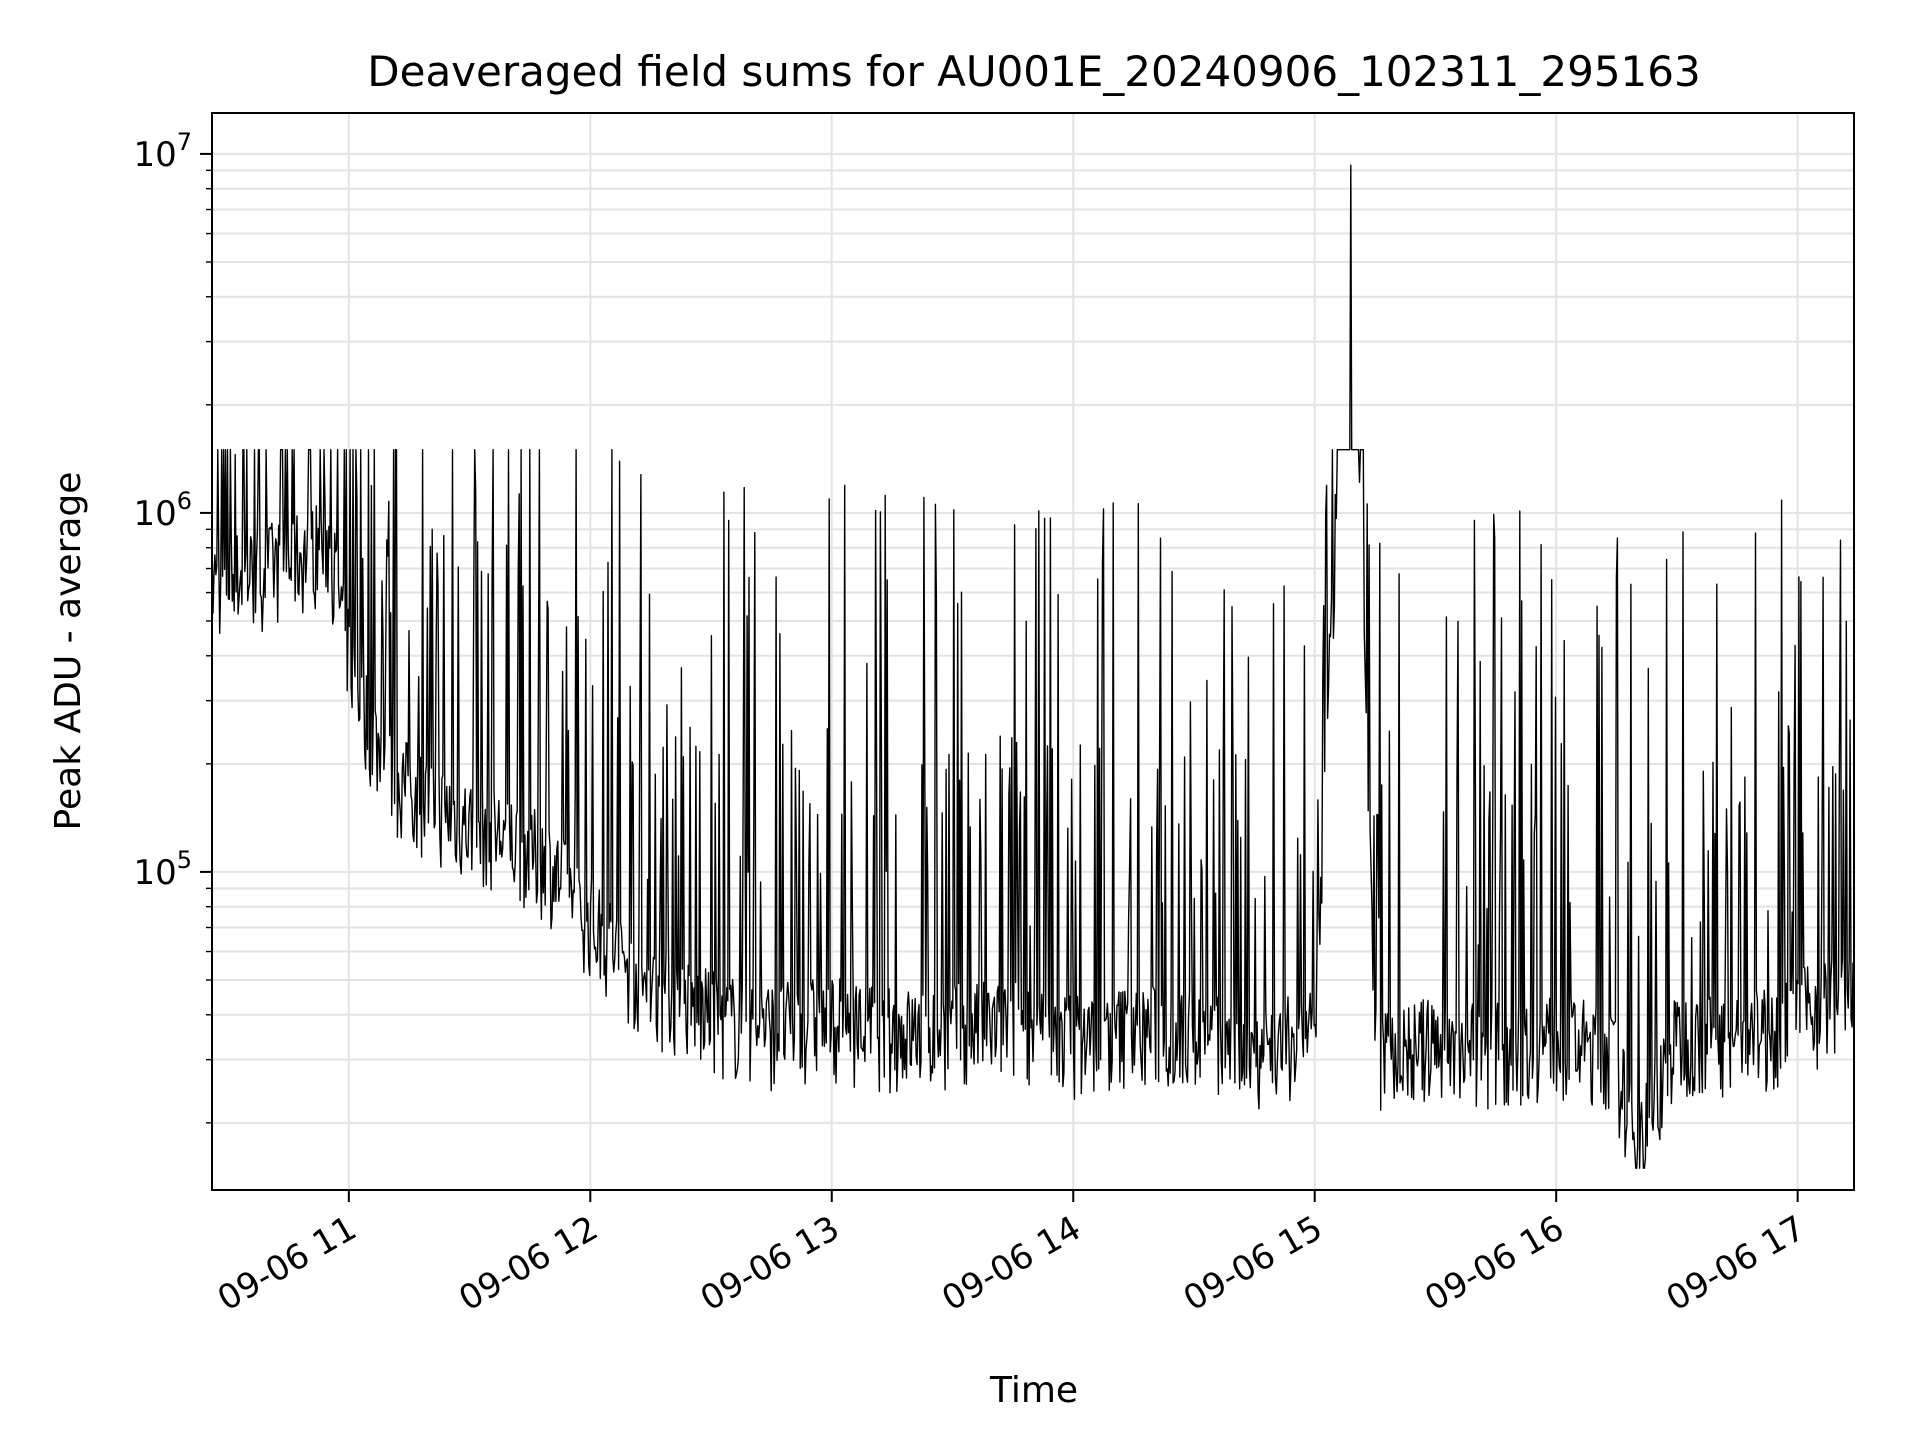  Describe the element at coordinates (1011, 1263) in the screenshot. I see `x-tick-label: 09-06 14` at that location.